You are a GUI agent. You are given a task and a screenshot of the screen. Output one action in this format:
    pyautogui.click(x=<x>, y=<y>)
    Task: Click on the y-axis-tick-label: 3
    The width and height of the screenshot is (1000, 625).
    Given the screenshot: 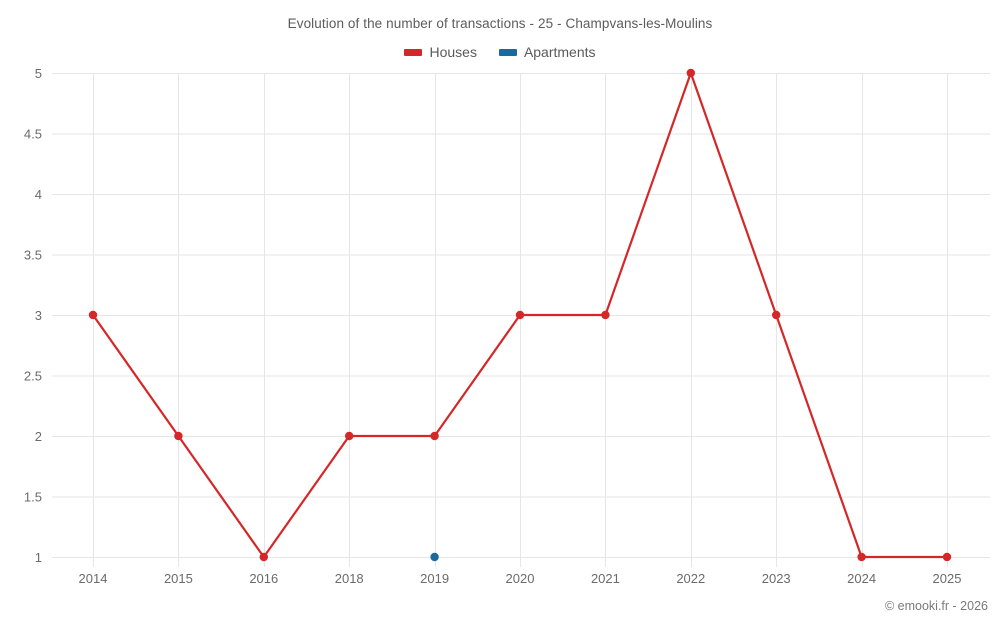 What is the action you would take?
    pyautogui.click(x=38, y=315)
    